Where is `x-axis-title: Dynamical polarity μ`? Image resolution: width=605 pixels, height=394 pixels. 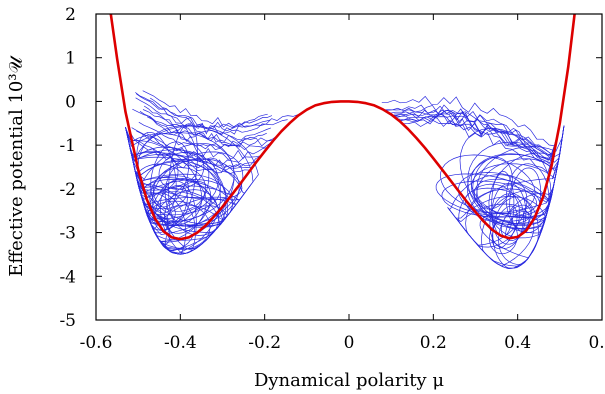 x-axis-title: Dynamical polarity μ is located at coordinates (349, 380).